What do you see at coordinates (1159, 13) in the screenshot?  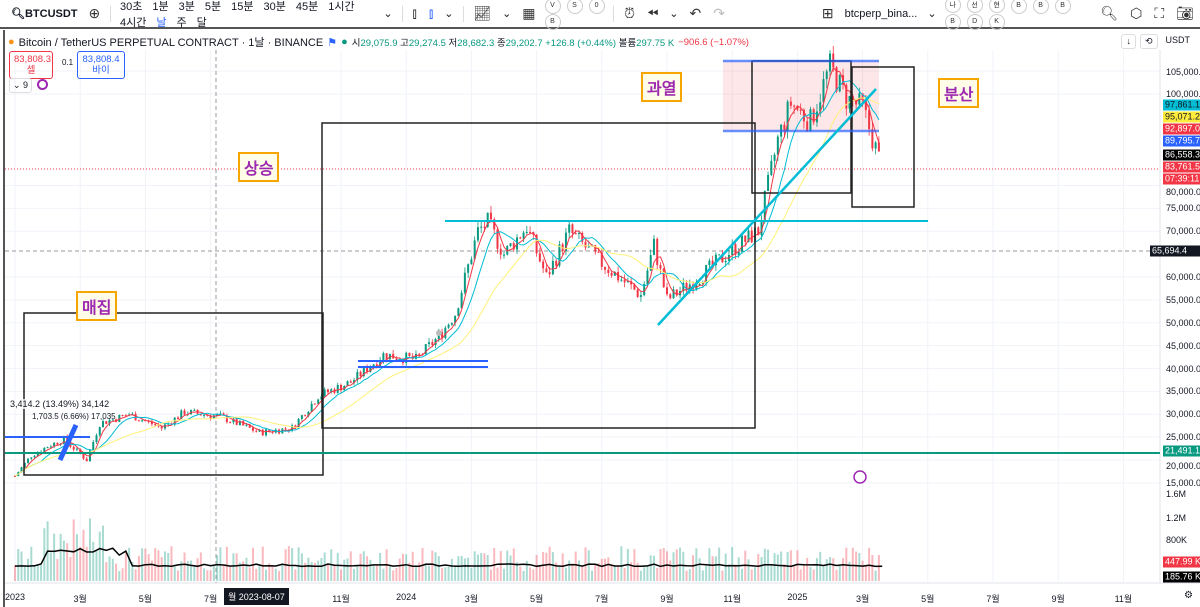 I see `fullscreen-icon: ⛶` at bounding box center [1159, 13].